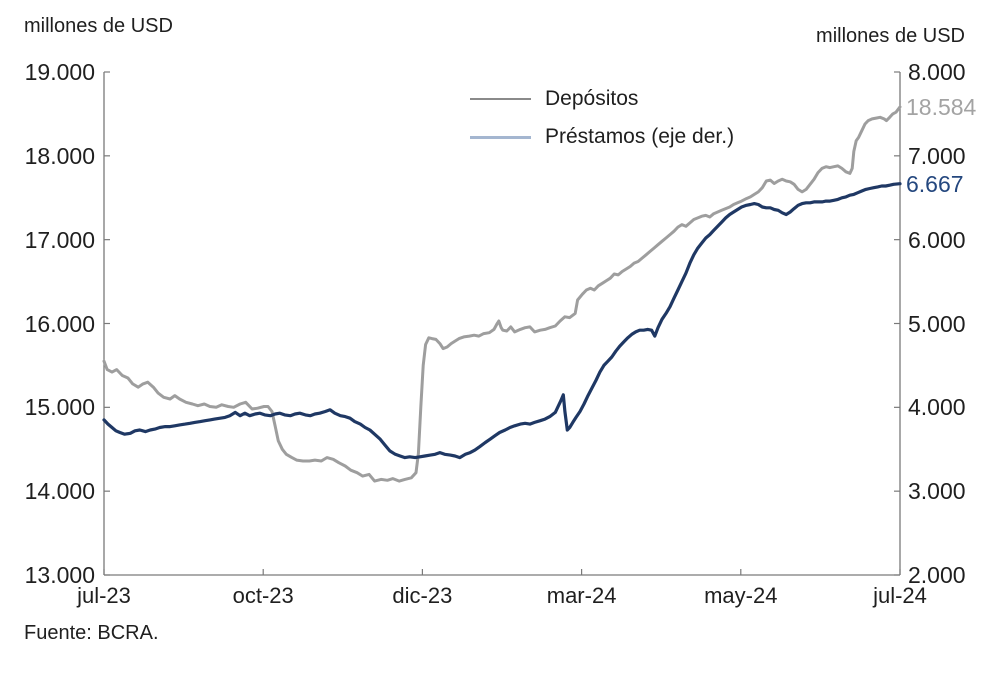  I want to click on y-axis-tick-label: 18.000, so click(59, 155).